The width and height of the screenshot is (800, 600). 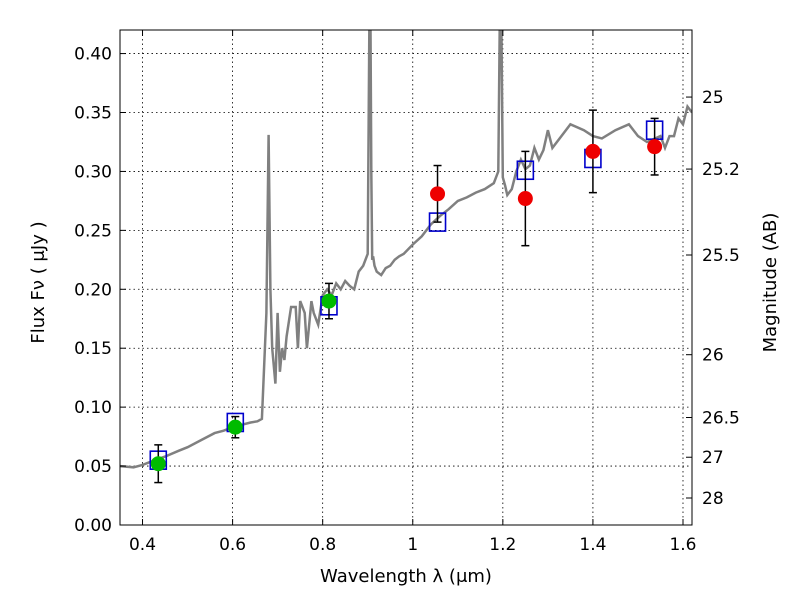 What do you see at coordinates (713, 356) in the screenshot?
I see `right-axis-tick-label: 26` at bounding box center [713, 356].